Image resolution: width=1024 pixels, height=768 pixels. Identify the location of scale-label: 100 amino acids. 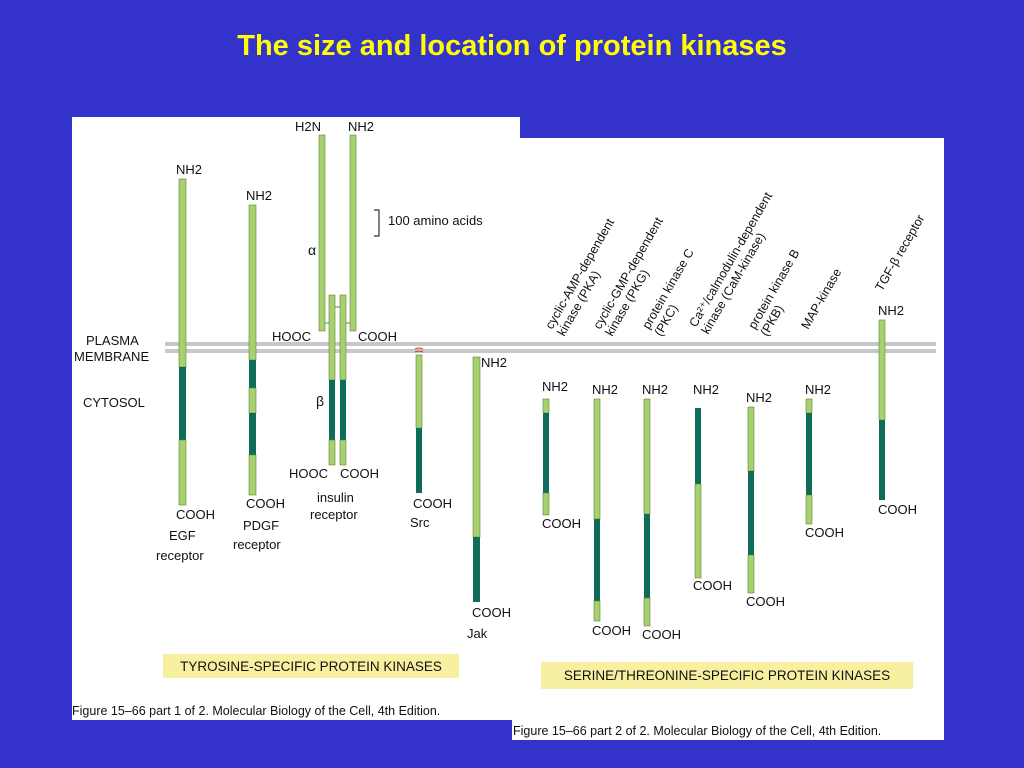
(435, 220).